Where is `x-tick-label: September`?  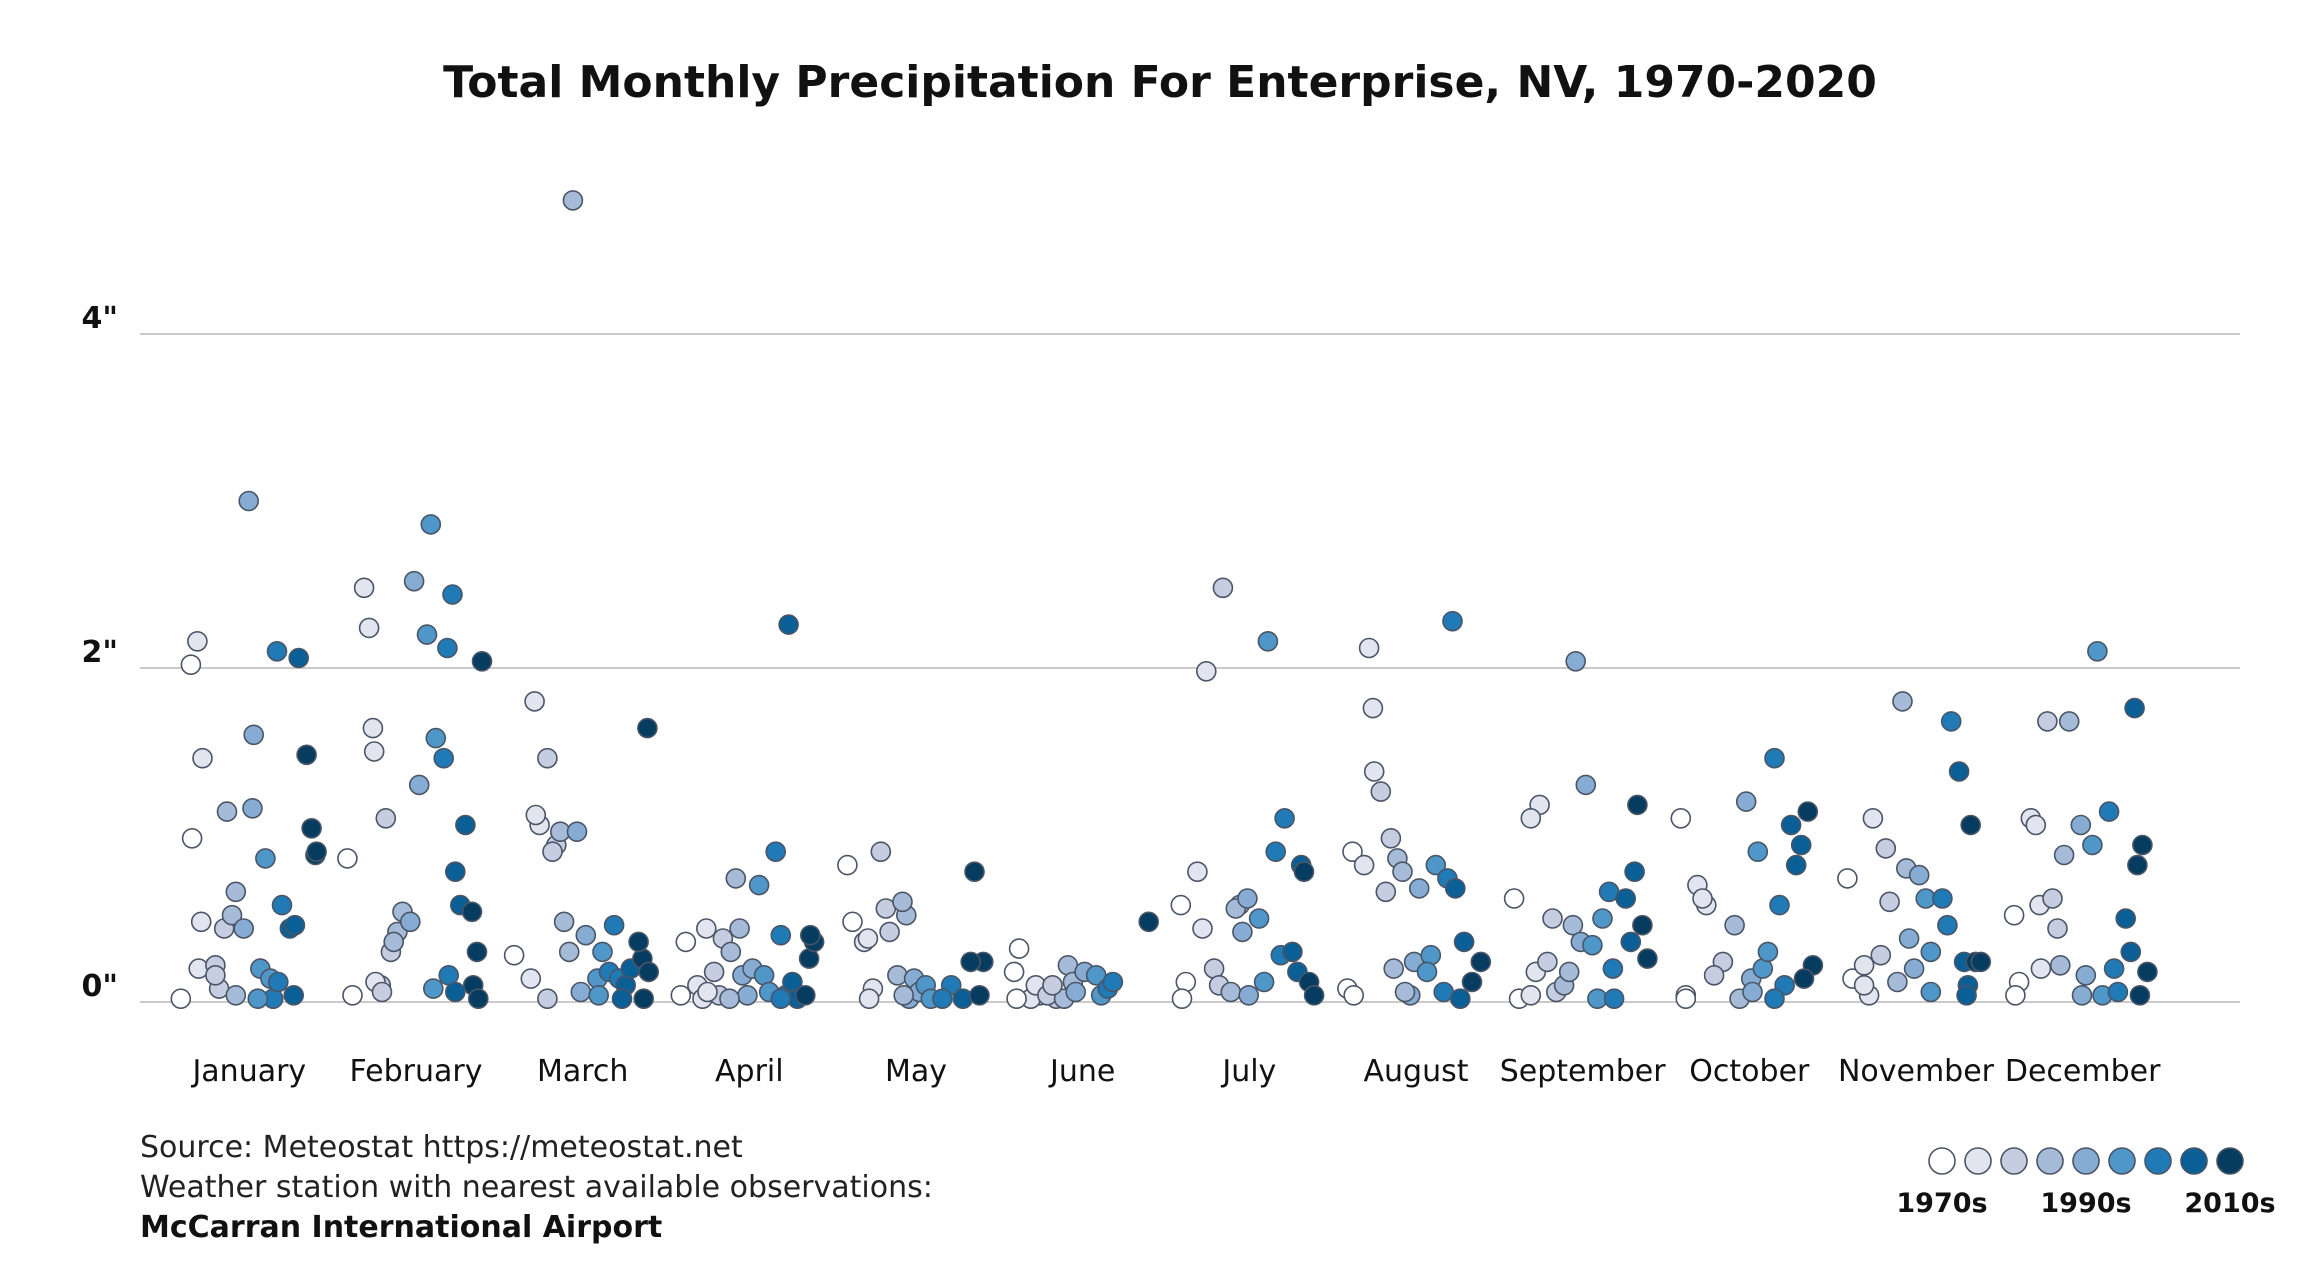
x-tick-label: September is located at coordinates (1583, 1071).